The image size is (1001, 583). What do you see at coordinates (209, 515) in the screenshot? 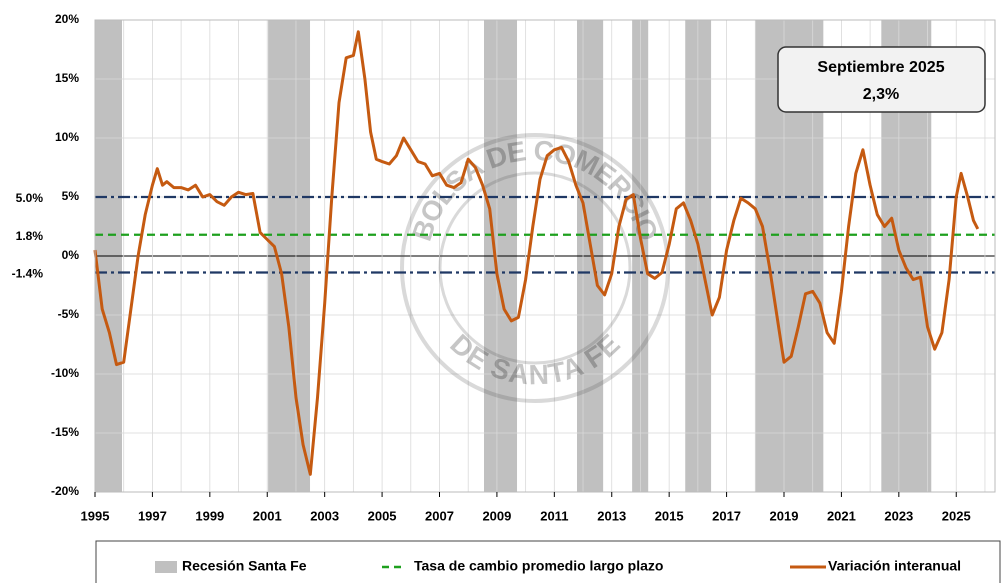
I see `x-tick-label: 1999` at bounding box center [209, 515].